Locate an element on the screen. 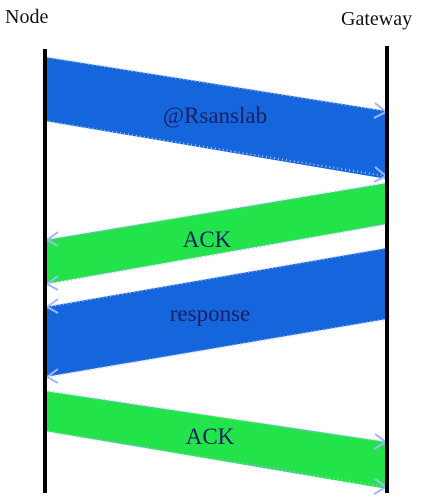 This screenshot has height=498, width=440. message-arrow-line-ack-2-bottom is located at coordinates (215, 459).